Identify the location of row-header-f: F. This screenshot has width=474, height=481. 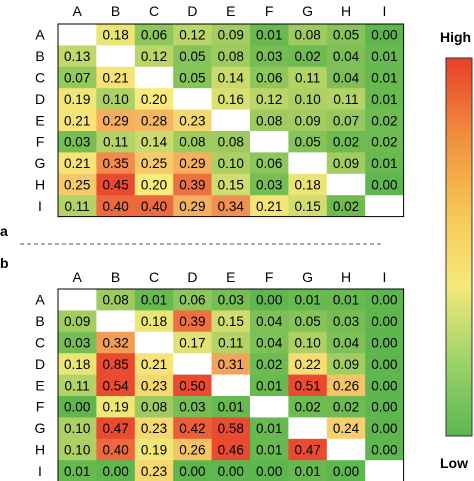
(40, 407).